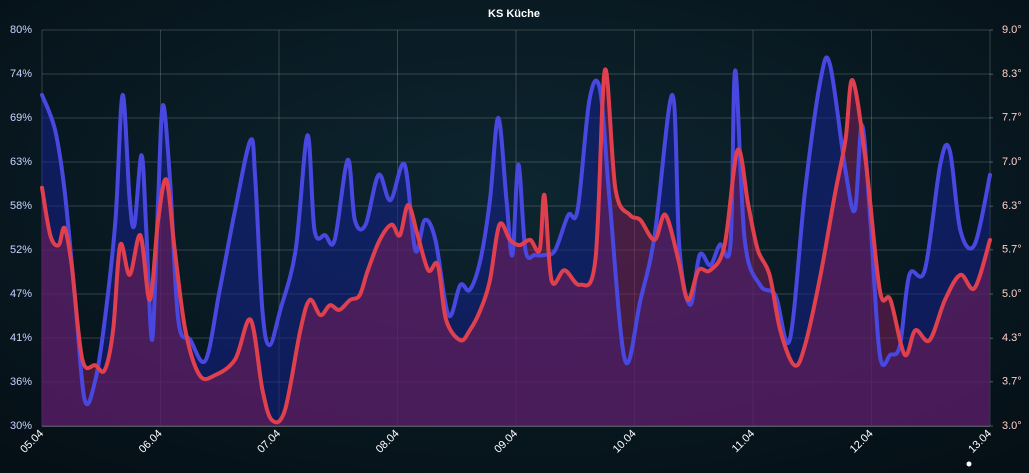 The image size is (1029, 473). What do you see at coordinates (514, 14) in the screenshot?
I see `chart-title: KS Küche` at bounding box center [514, 14].